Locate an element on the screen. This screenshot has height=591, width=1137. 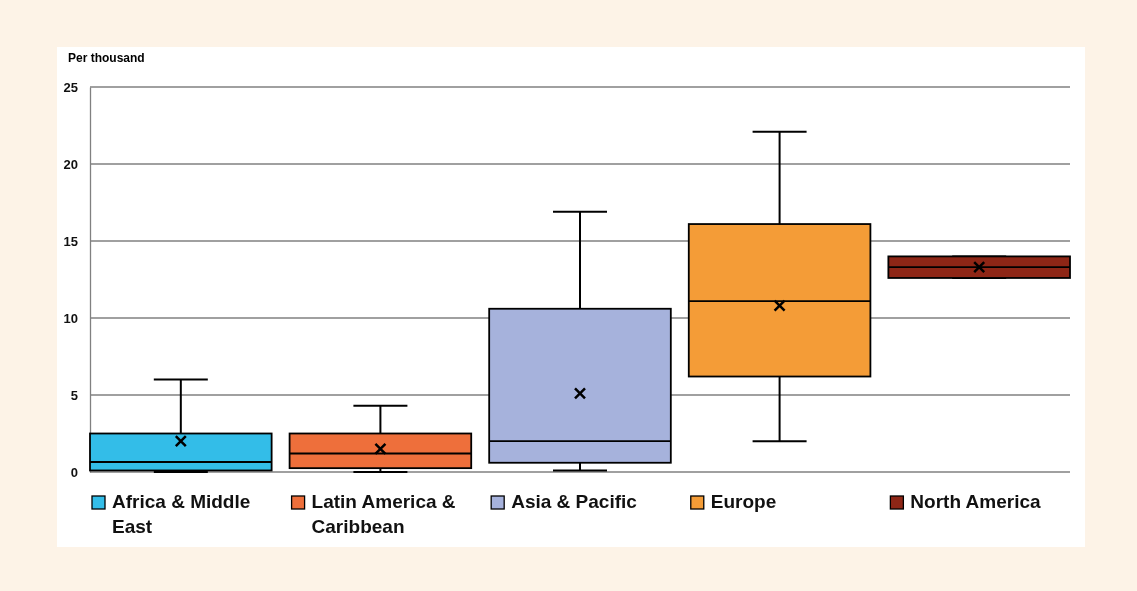
y-tick-label: 20 is located at coordinates (70, 164).